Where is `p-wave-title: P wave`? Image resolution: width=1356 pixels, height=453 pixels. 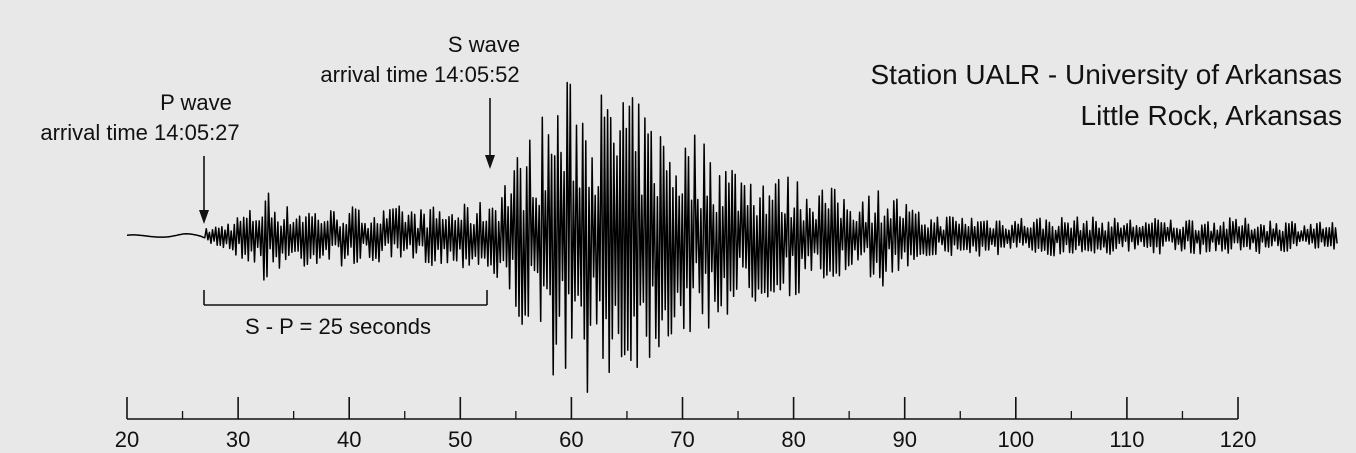 p-wave-title: P wave is located at coordinates (196, 102).